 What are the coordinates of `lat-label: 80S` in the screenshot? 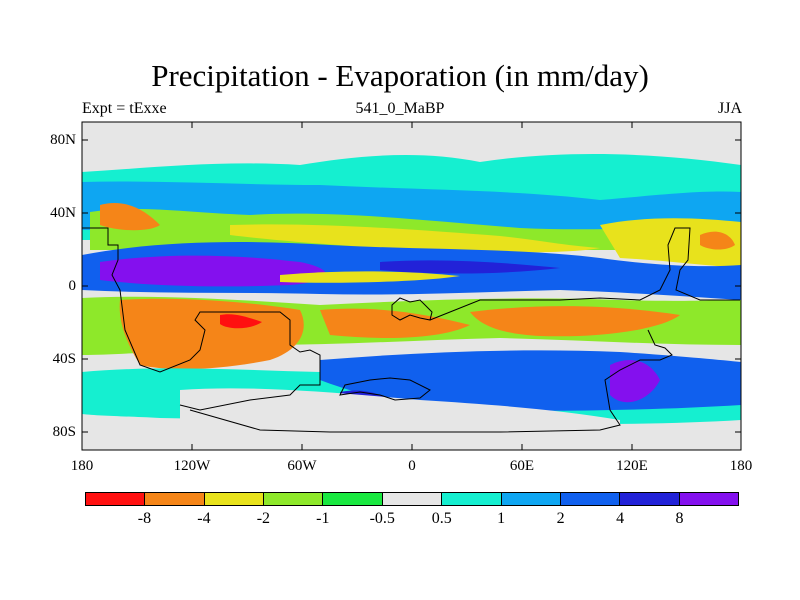 It's located at (64, 432).